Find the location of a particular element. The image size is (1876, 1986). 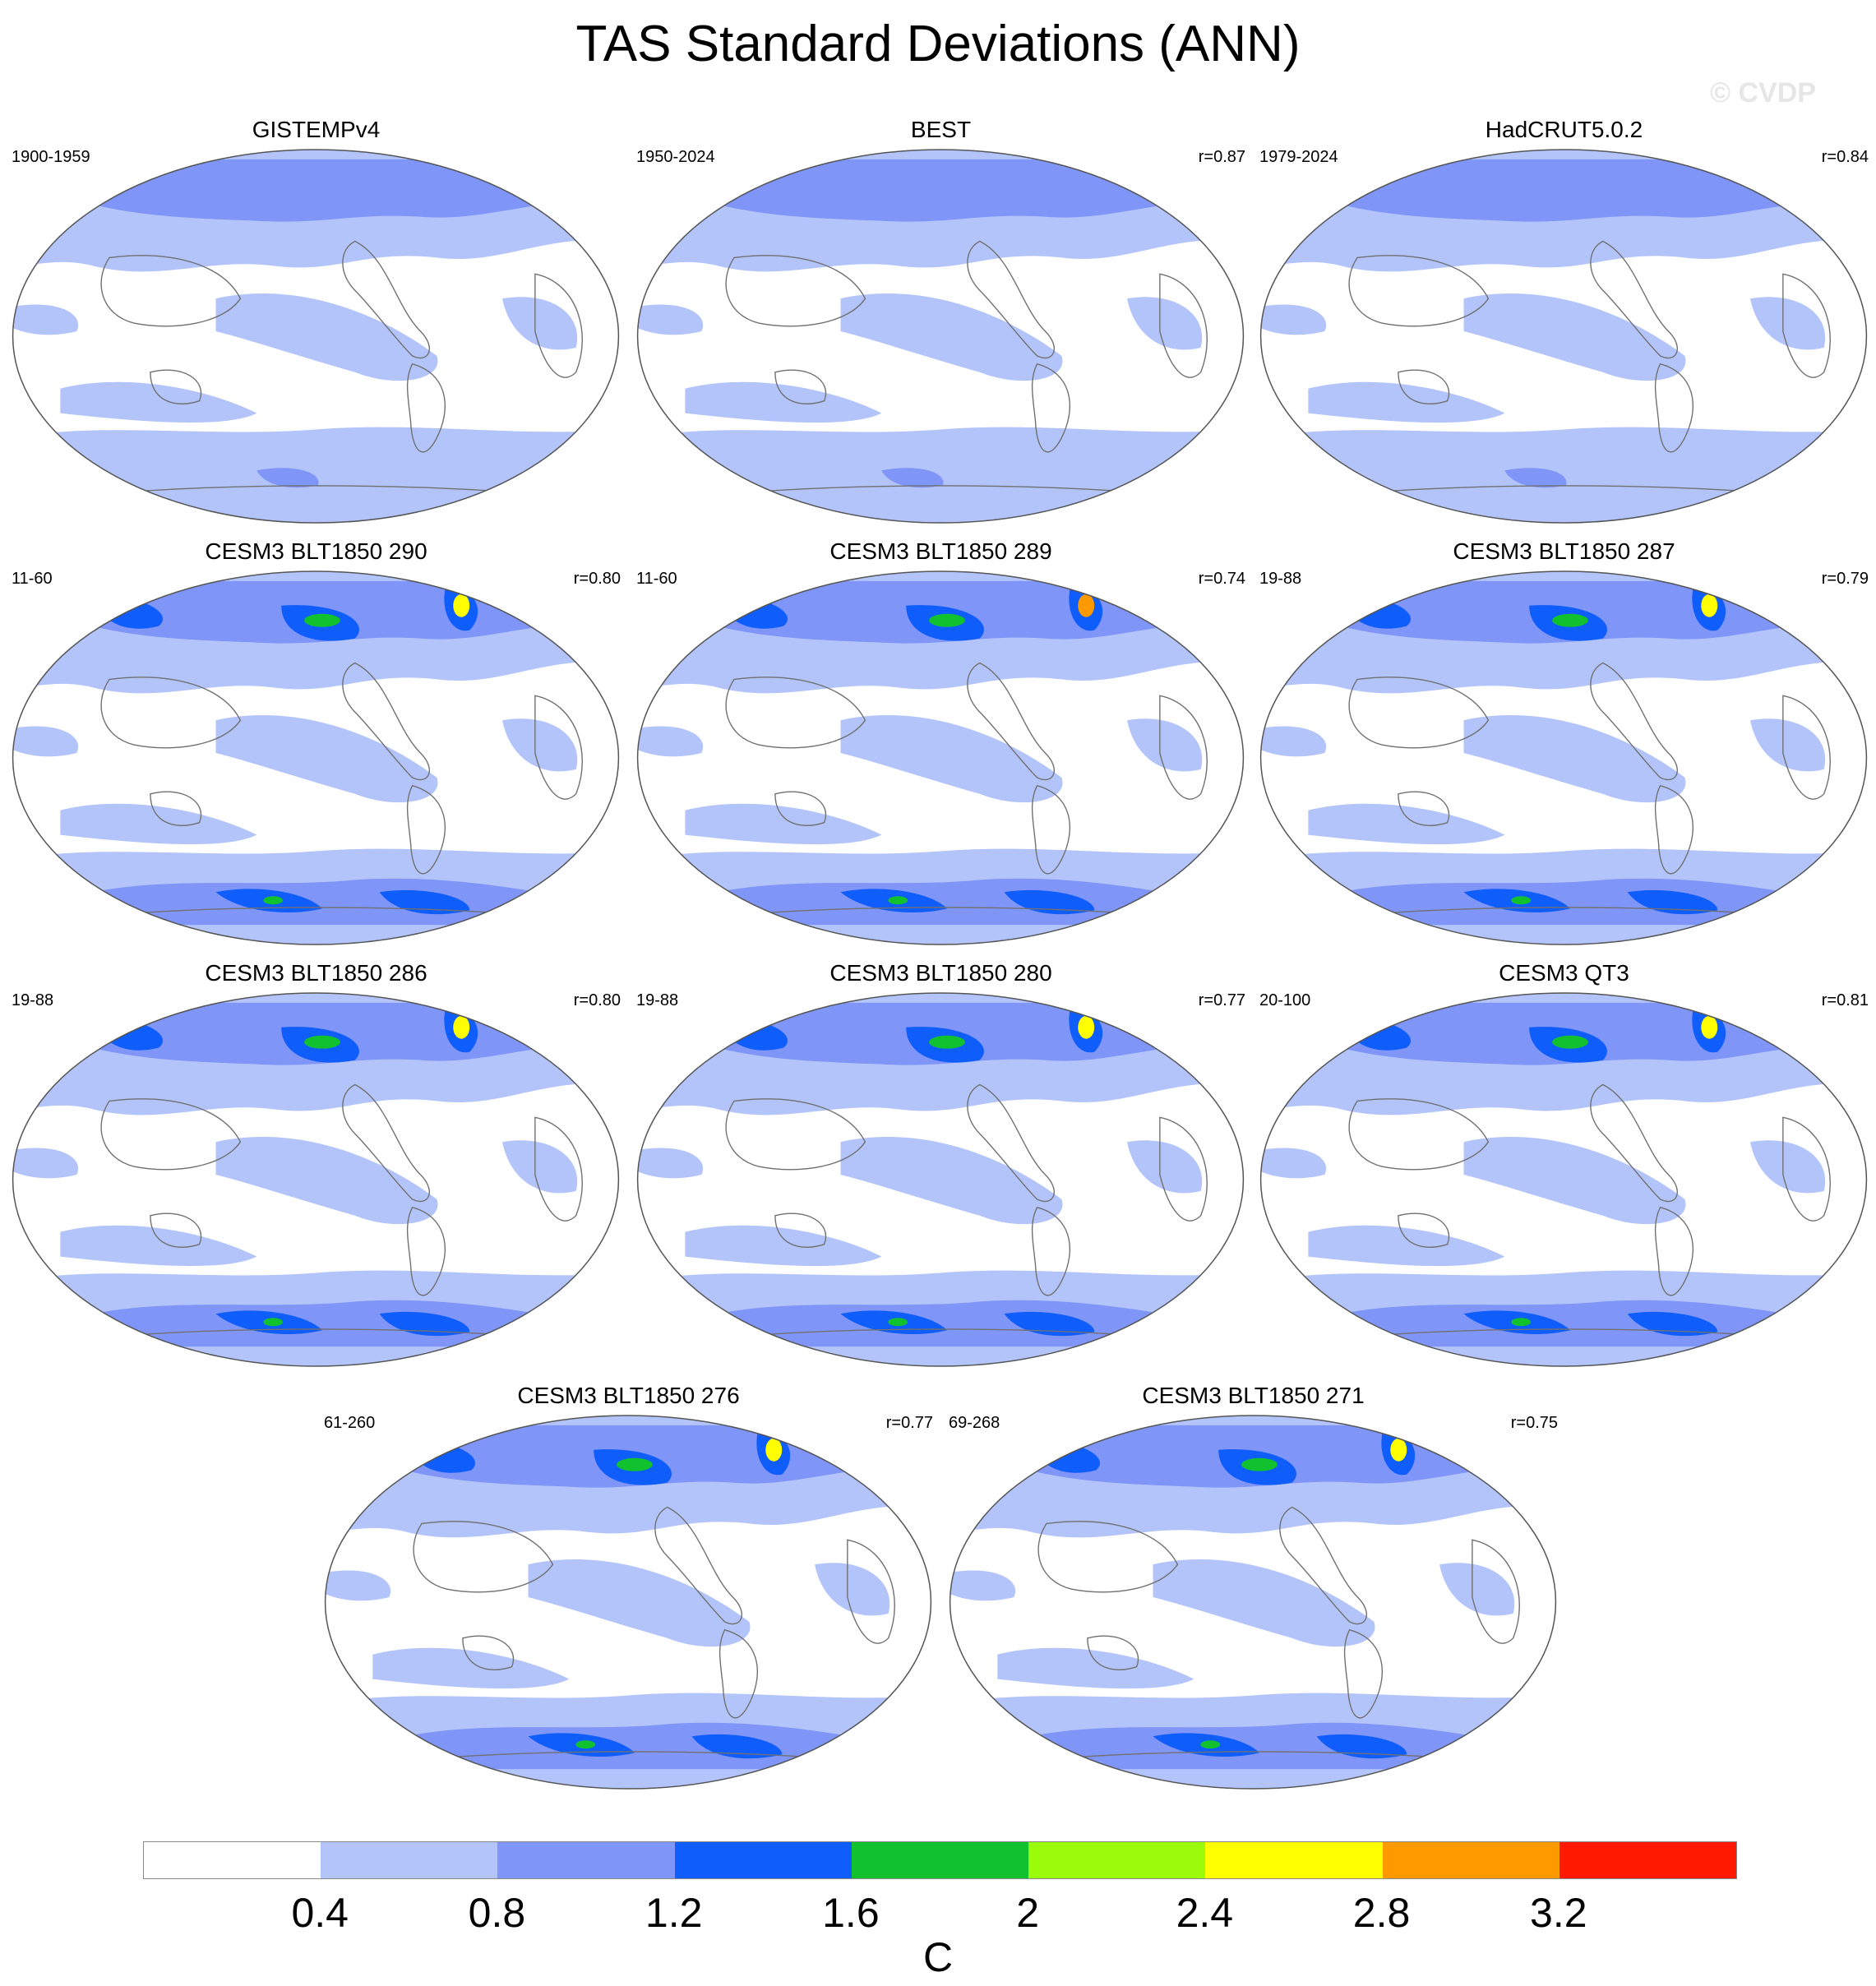

panel-title: CESM3 BLT1850 287 is located at coordinates (1564, 551).